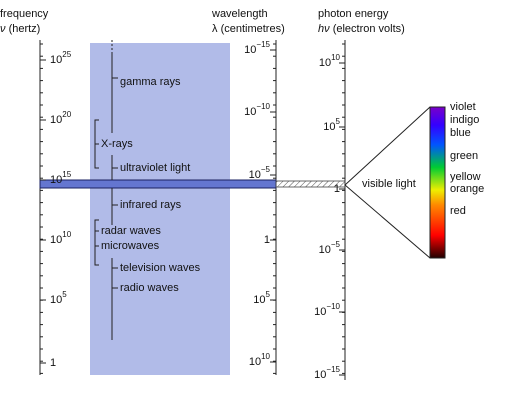  What do you see at coordinates (149, 288) in the screenshot?
I see `band-label: radio waves` at bounding box center [149, 288].